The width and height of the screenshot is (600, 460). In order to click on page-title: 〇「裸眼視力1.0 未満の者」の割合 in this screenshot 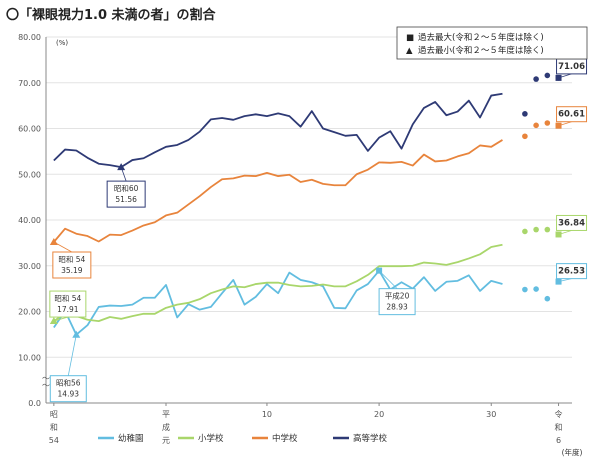, I will do `click(111, 15)`.